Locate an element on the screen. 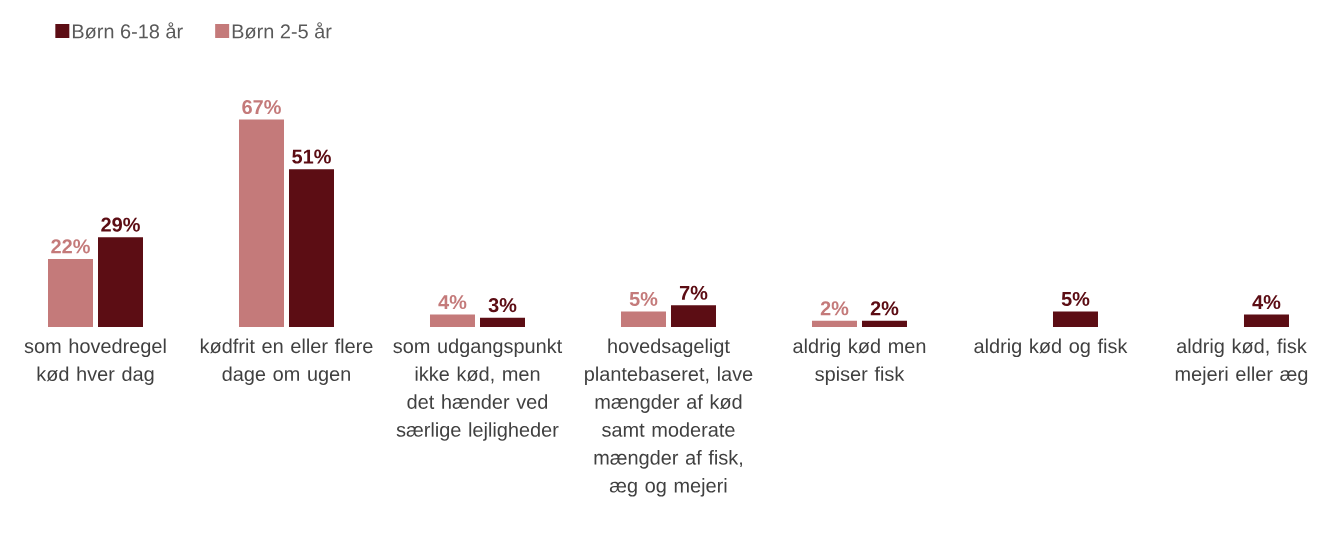 The image size is (1329, 536). legend-label: Børn 2-5 år is located at coordinates (282, 30).